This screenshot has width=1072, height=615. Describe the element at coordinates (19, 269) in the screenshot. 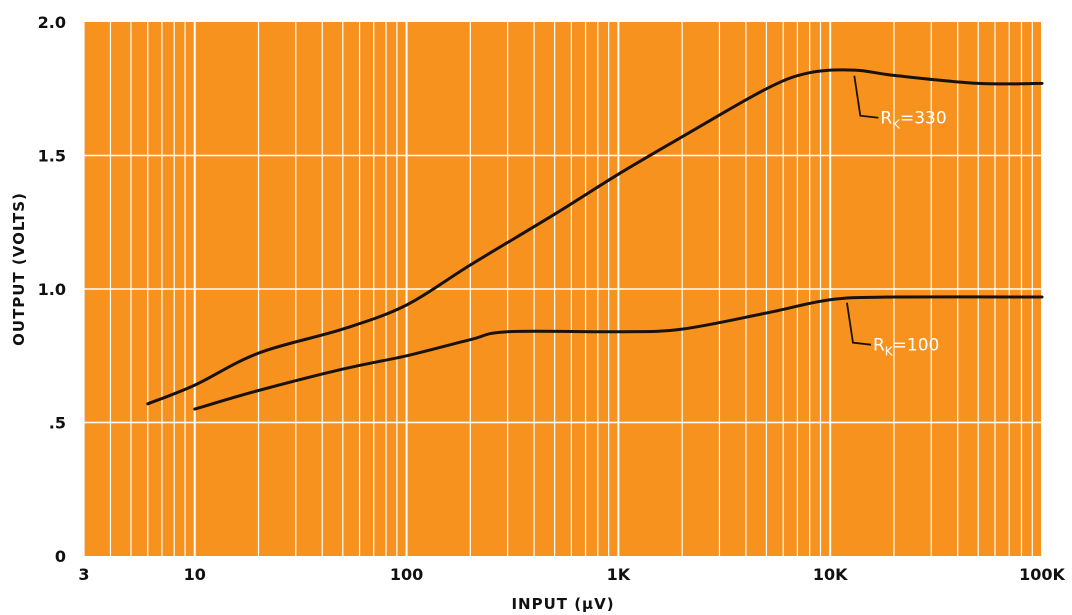

I see `y-axis-label: OUTPUT (VOLTS)` at that location.